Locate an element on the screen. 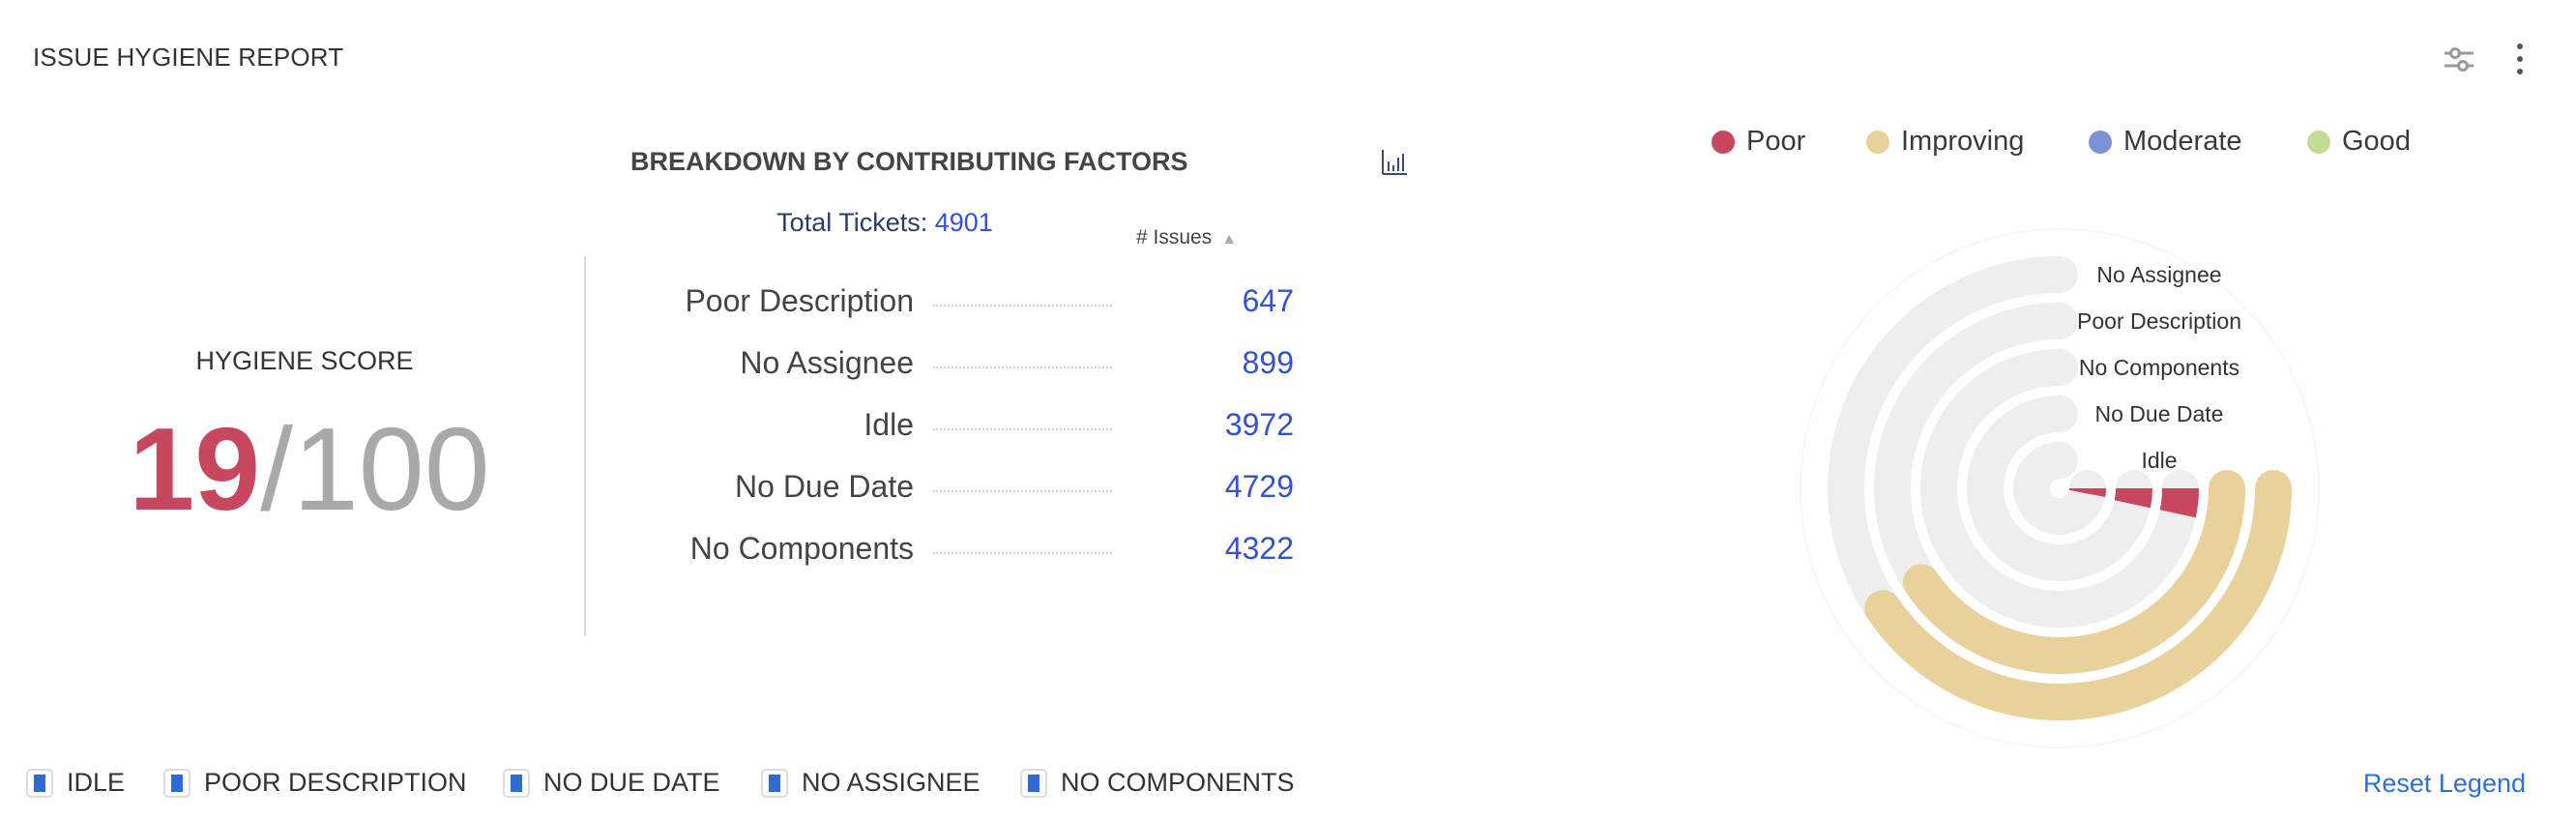  row-label: No Assignee is located at coordinates (827, 362).